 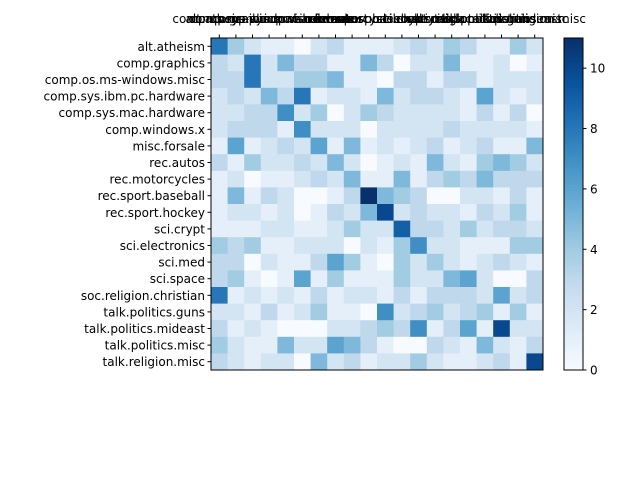 What do you see at coordinates (155, 213) in the screenshot?
I see `y-tick-label: rec.sport.hockey` at bounding box center [155, 213].